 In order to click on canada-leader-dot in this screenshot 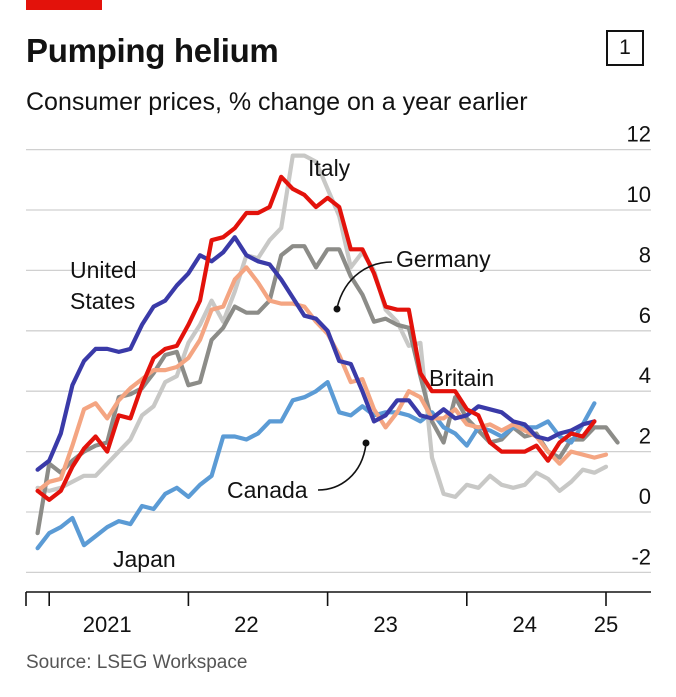, I will do `click(366, 443)`.